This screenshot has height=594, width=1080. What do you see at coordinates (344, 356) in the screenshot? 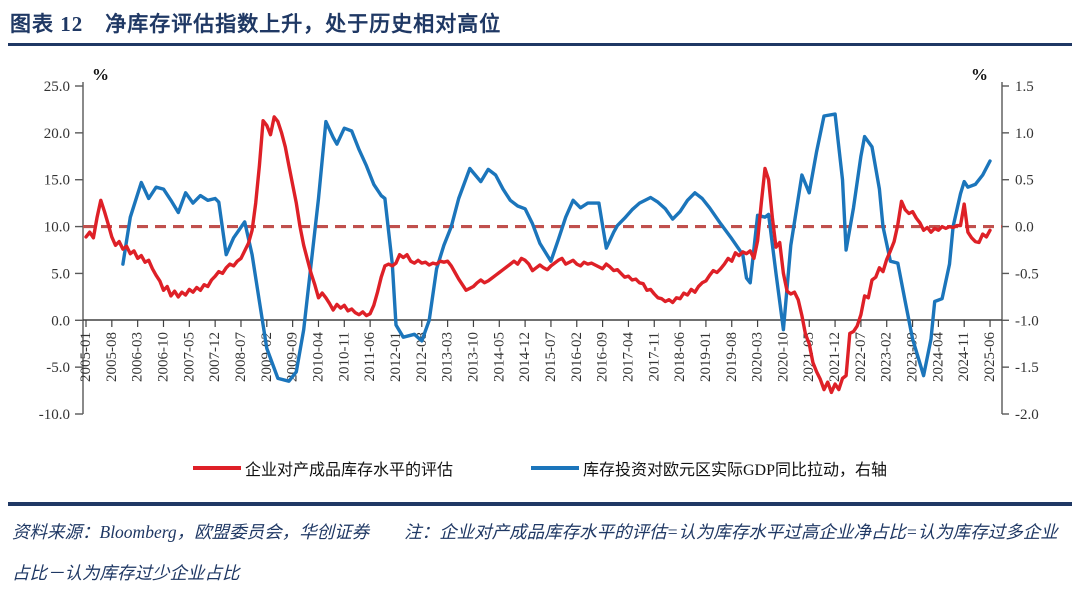
I see `x-axis-tick-label: 2010-11` at bounding box center [344, 356].